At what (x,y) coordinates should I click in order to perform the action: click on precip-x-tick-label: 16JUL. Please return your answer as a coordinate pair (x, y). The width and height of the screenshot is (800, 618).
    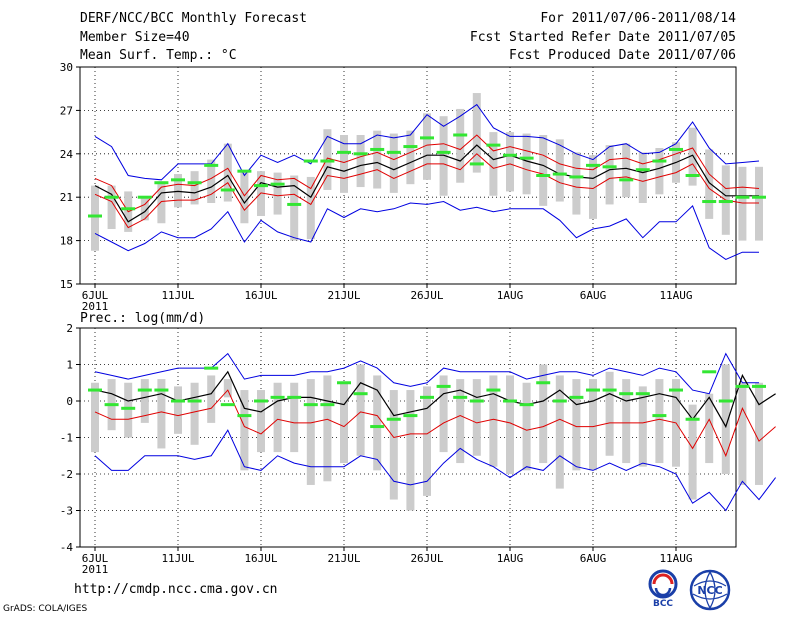
    Looking at the image, I should click on (260, 558).